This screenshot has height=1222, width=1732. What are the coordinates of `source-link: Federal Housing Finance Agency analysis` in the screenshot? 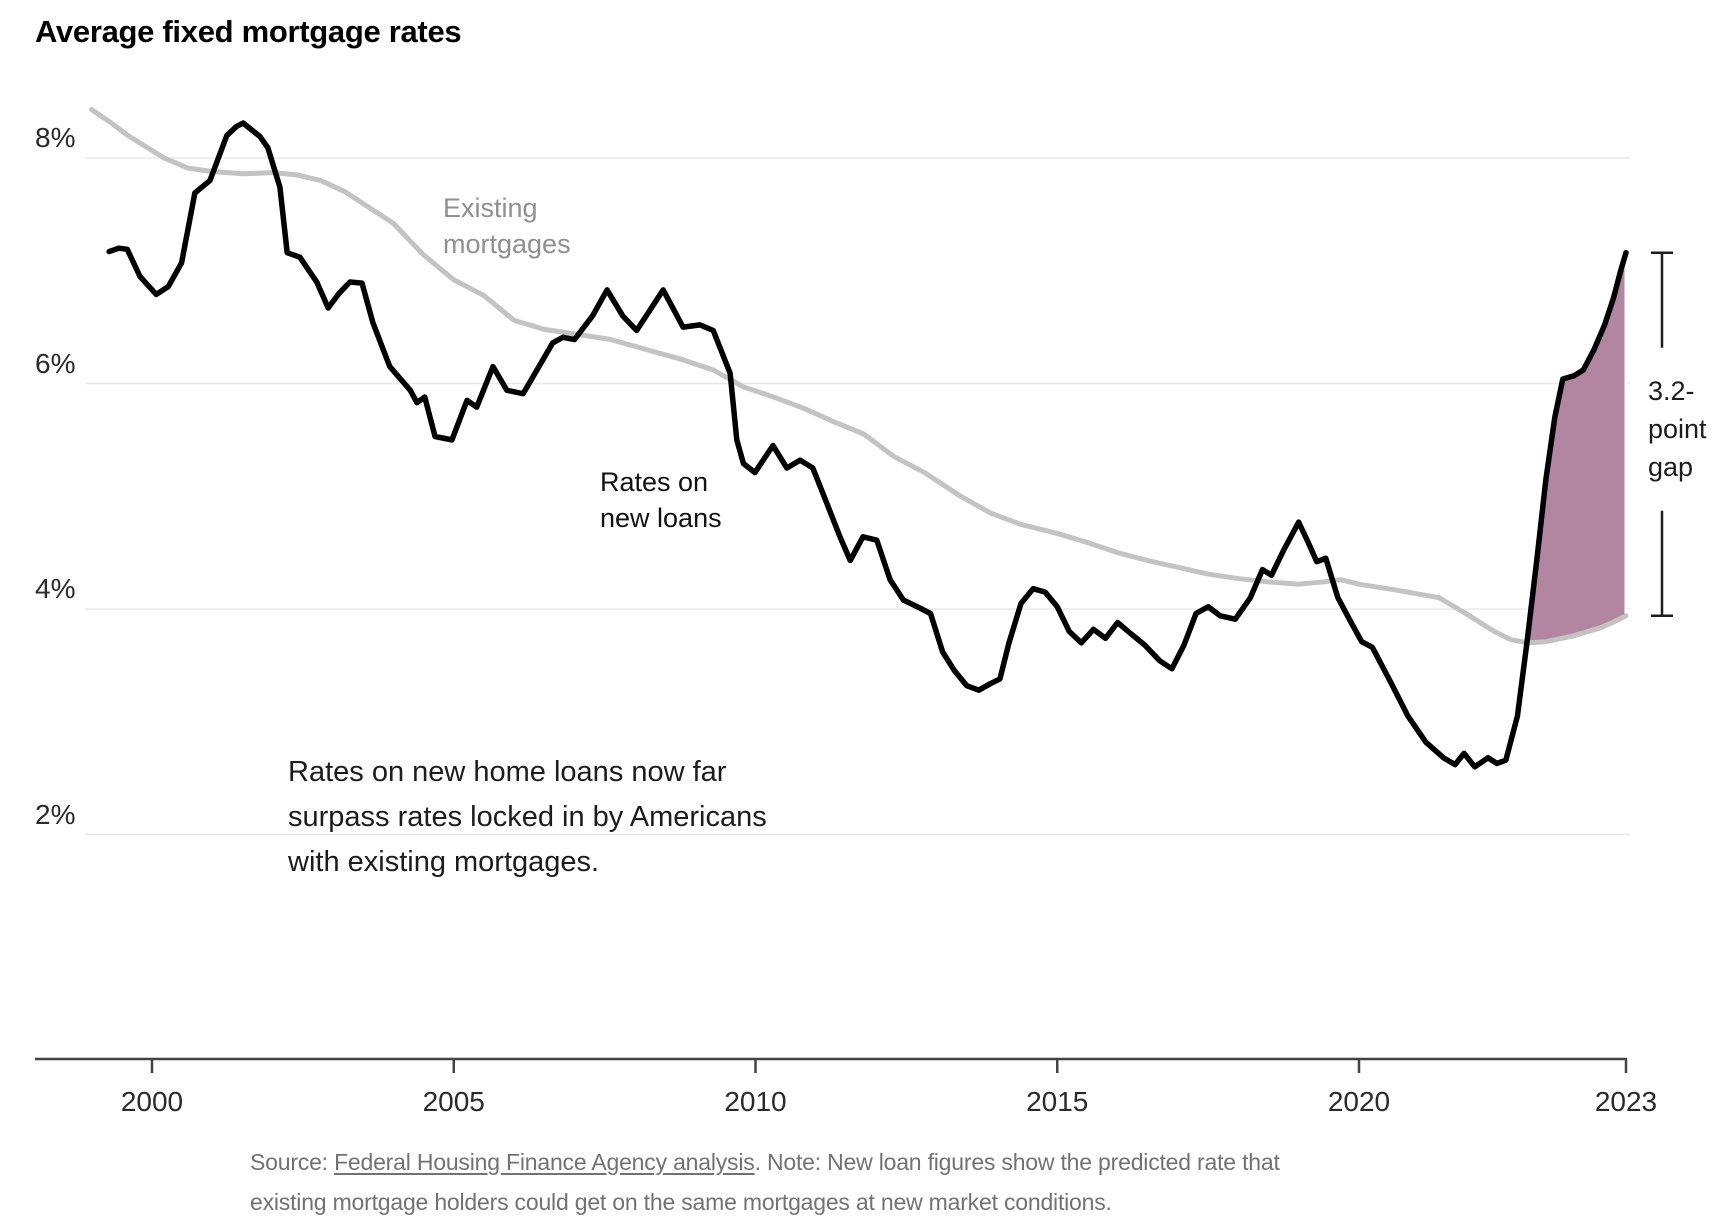 It's located at (544, 1162).